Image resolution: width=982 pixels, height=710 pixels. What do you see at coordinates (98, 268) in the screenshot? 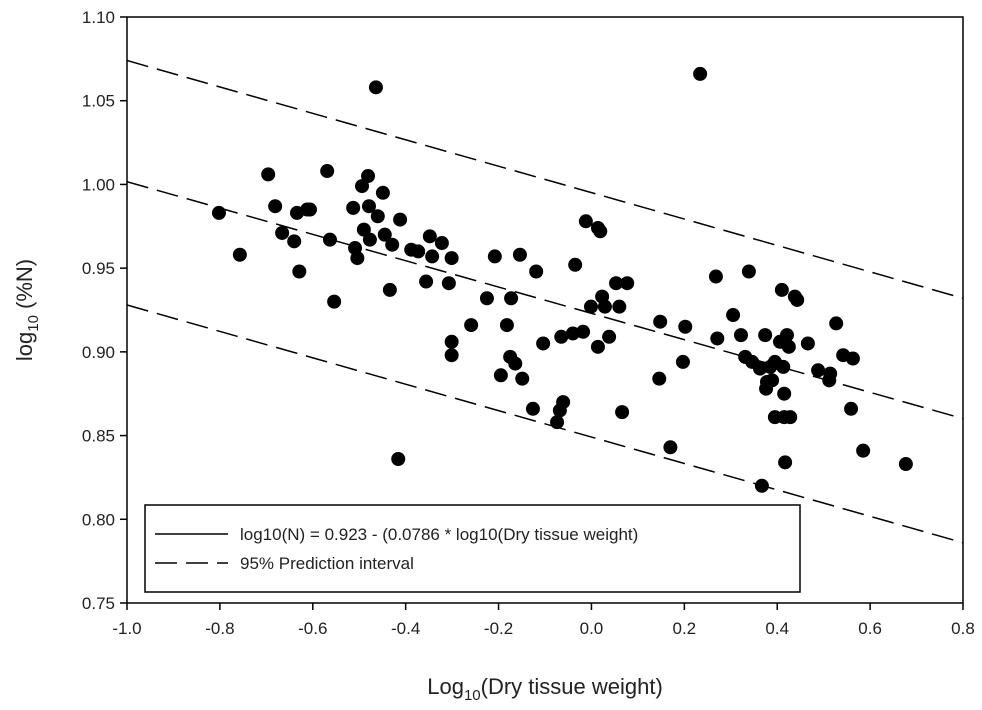
I see `y-tick-label: 0.95` at bounding box center [98, 268].